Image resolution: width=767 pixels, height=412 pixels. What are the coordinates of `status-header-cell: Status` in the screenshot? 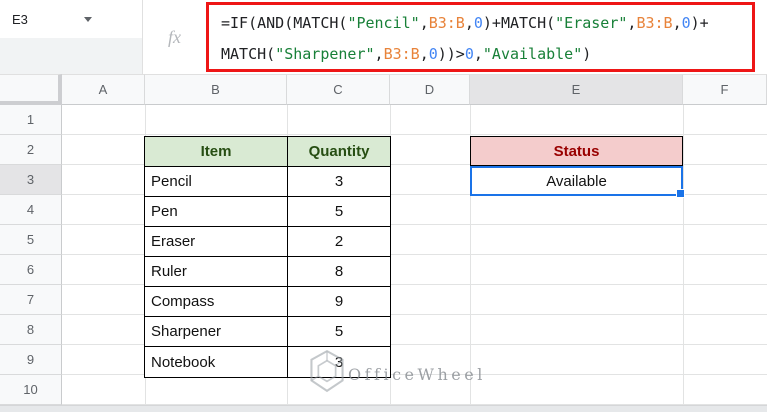 It's located at (576, 151).